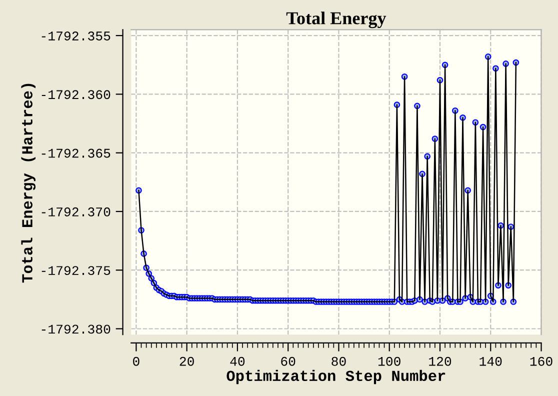  I want to click on y-axis-title: Total Energy (Hartree), so click(28, 183).